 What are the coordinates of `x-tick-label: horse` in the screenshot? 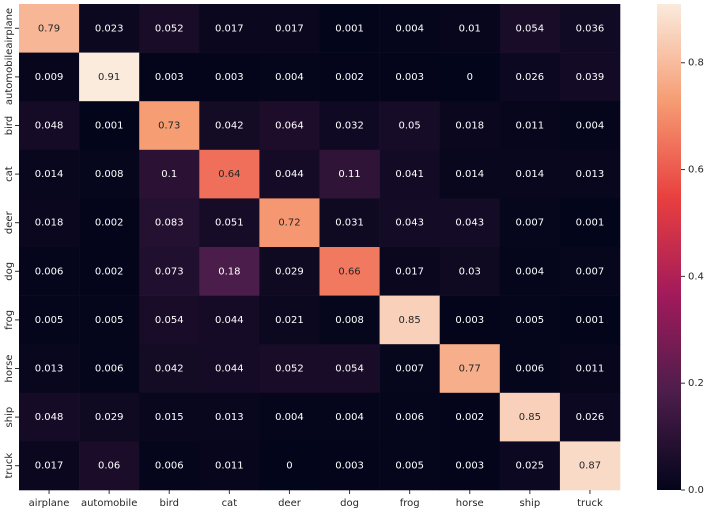 It's located at (470, 503).